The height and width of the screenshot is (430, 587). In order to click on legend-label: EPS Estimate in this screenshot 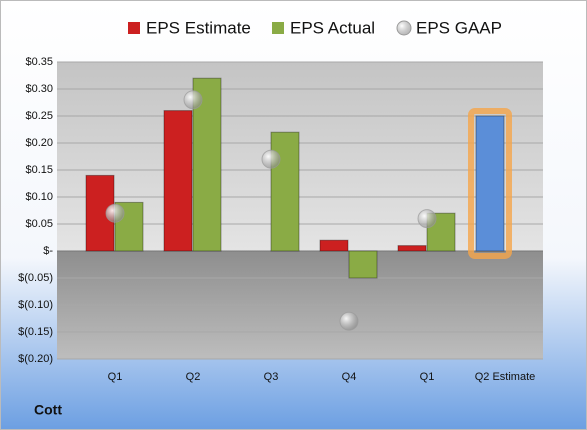, I will do `click(198, 27)`.